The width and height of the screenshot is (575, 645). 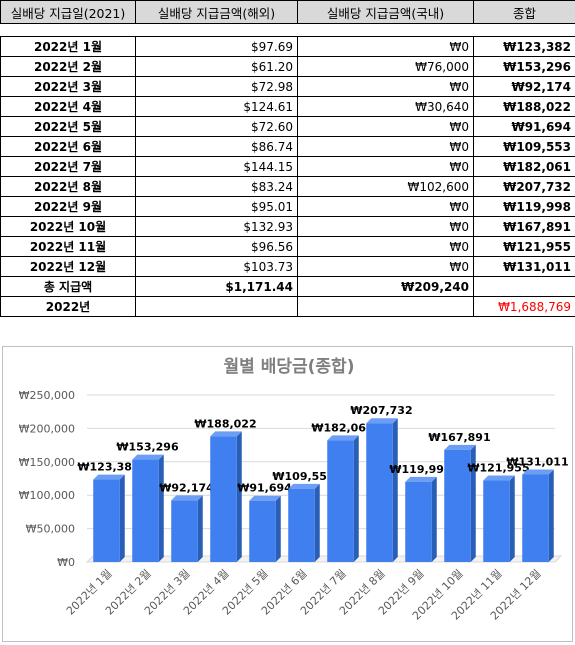 I want to click on table-row: 2022년 1월 $97.69 ₩0 ₩123,382, so click(x=287, y=46).